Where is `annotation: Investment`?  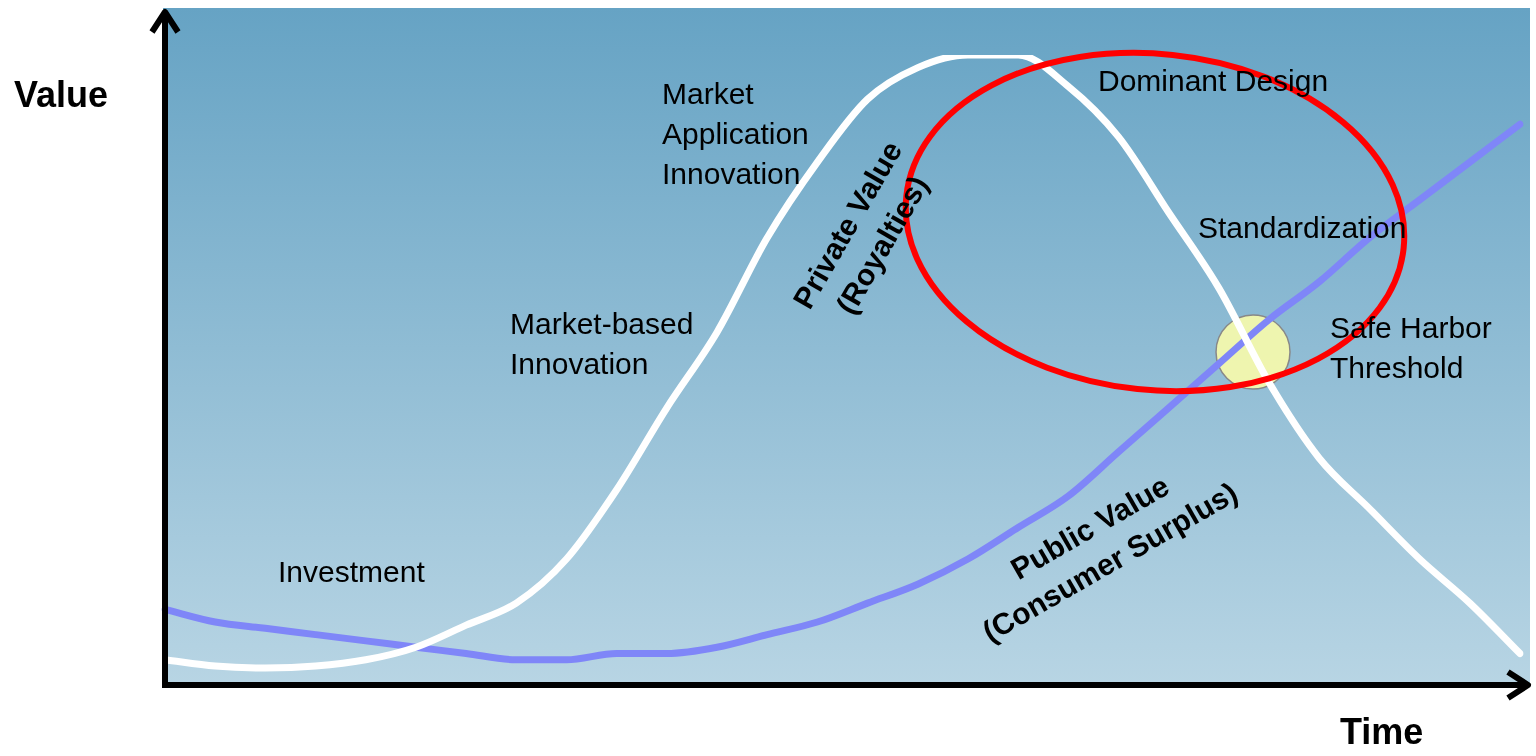 annotation: Investment is located at coordinates (352, 572).